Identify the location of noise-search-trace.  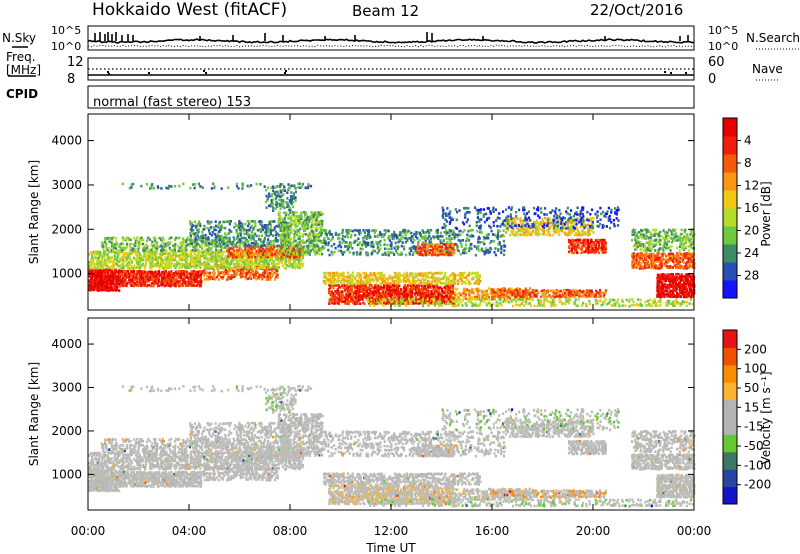
(391, 46).